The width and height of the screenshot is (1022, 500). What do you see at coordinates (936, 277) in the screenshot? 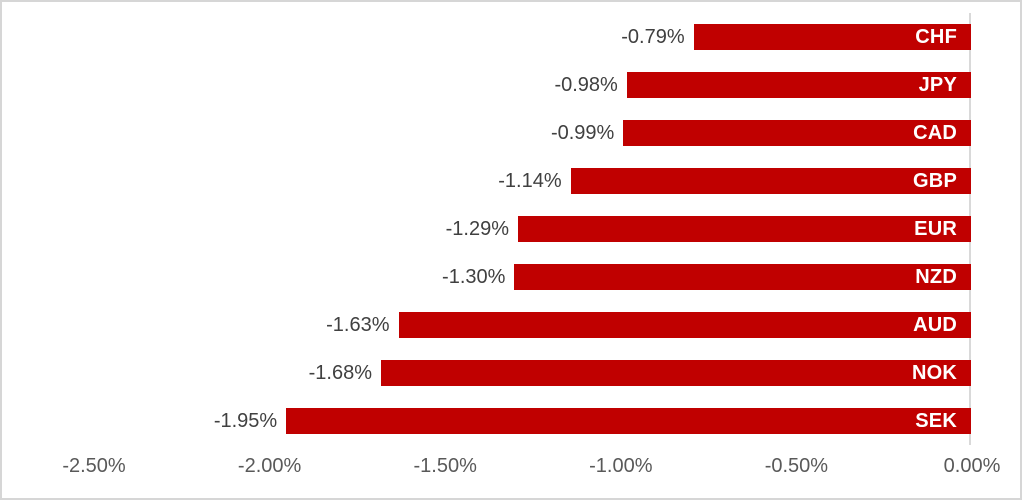
I see `bar-category-label: NZD` at bounding box center [936, 277].